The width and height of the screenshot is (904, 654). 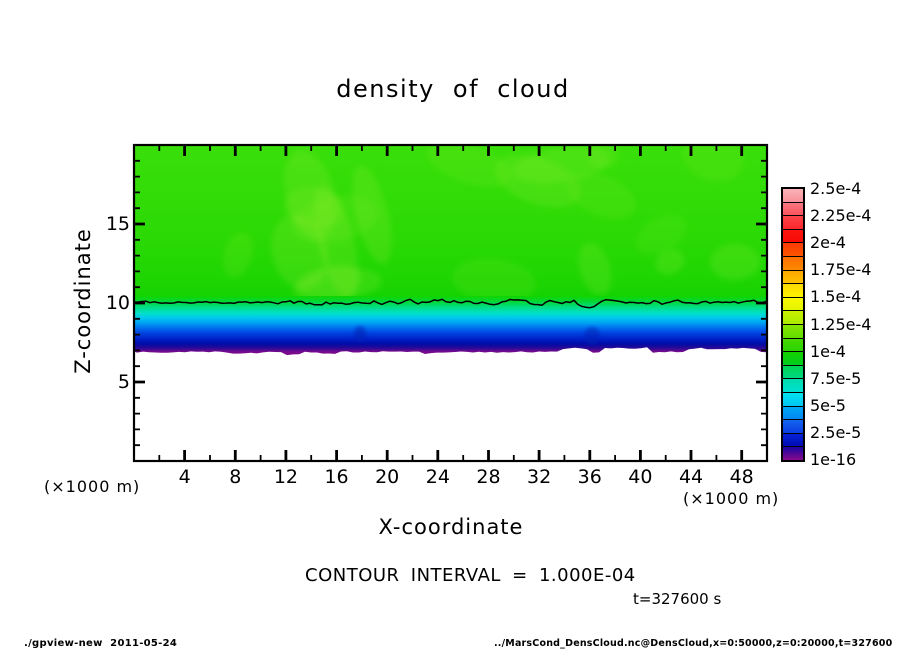 What do you see at coordinates (828, 405) in the screenshot?
I see `colorbar-label: 5e-5` at bounding box center [828, 405].